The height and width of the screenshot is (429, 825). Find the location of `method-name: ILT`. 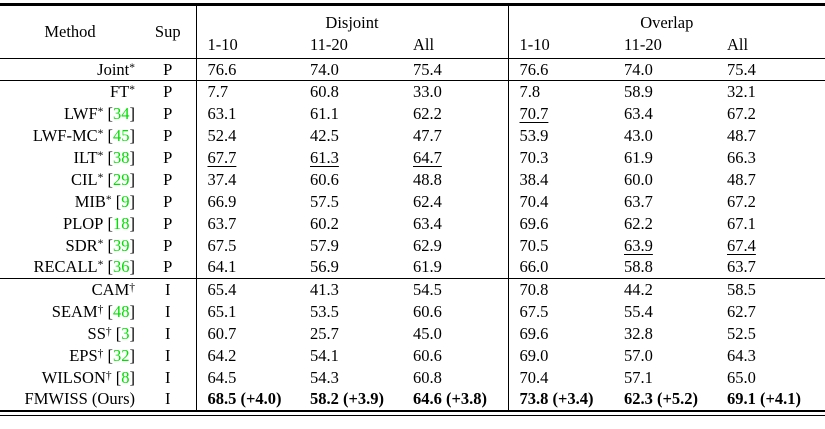

method-name: ILT is located at coordinates (85, 157).